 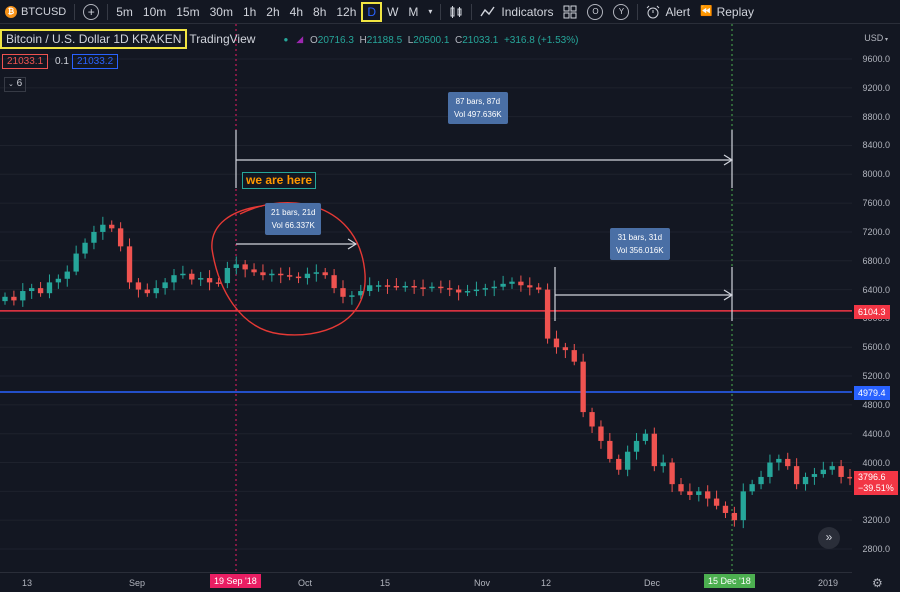 I want to click on ideas-icon: Y, so click(x=621, y=11).